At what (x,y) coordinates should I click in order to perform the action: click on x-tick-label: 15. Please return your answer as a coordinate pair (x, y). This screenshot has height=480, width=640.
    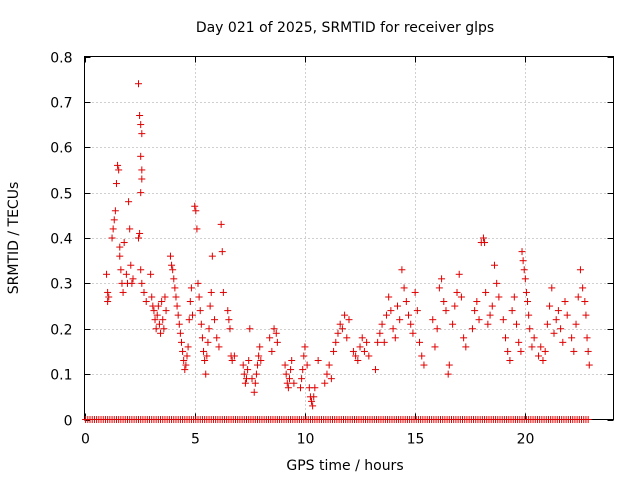
    Looking at the image, I should click on (416, 440).